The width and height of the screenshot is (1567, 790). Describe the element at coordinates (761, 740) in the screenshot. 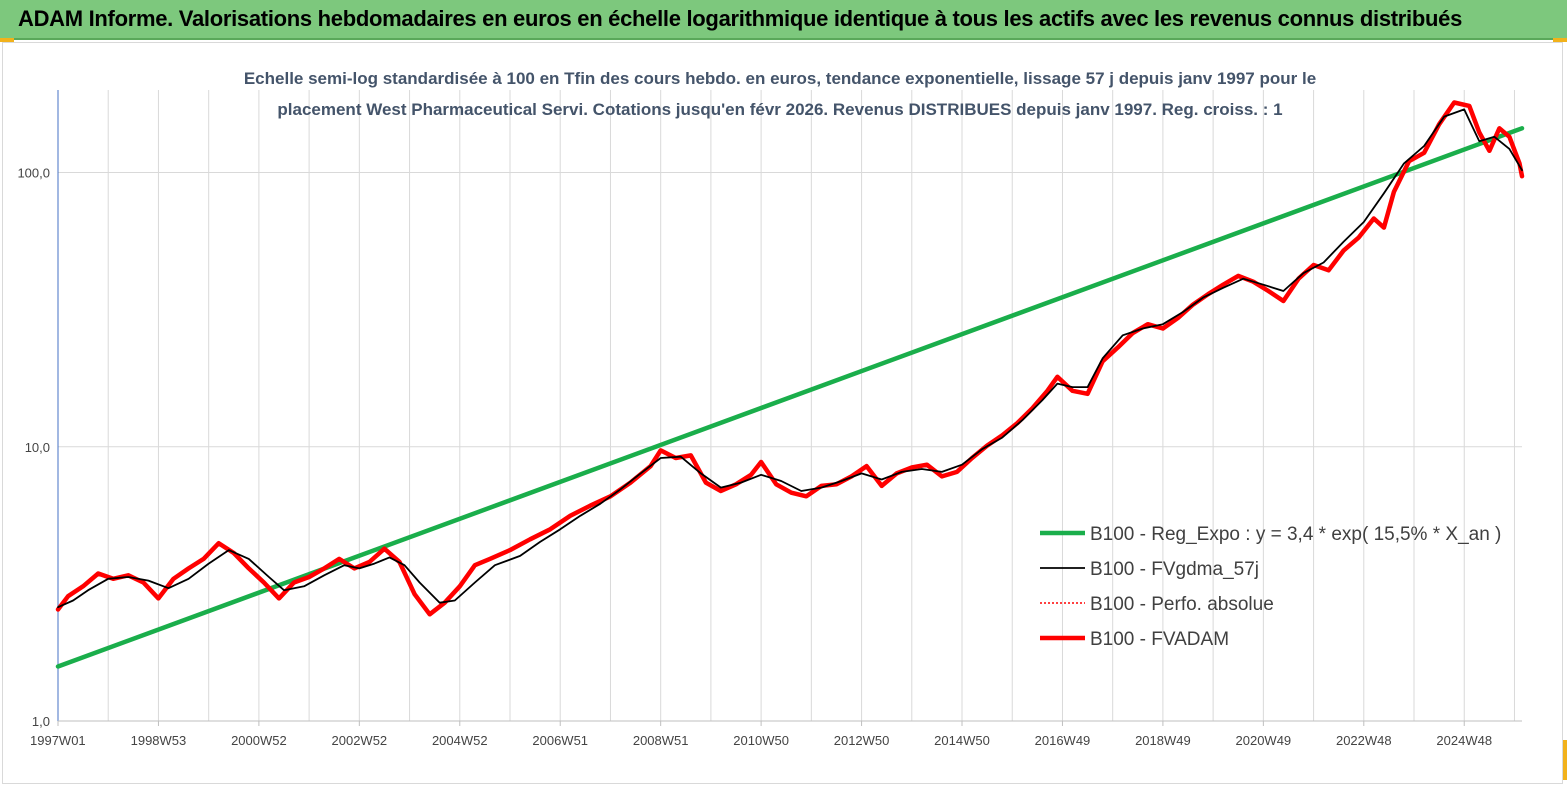

I see `x-tick-label: 2010W50` at that location.